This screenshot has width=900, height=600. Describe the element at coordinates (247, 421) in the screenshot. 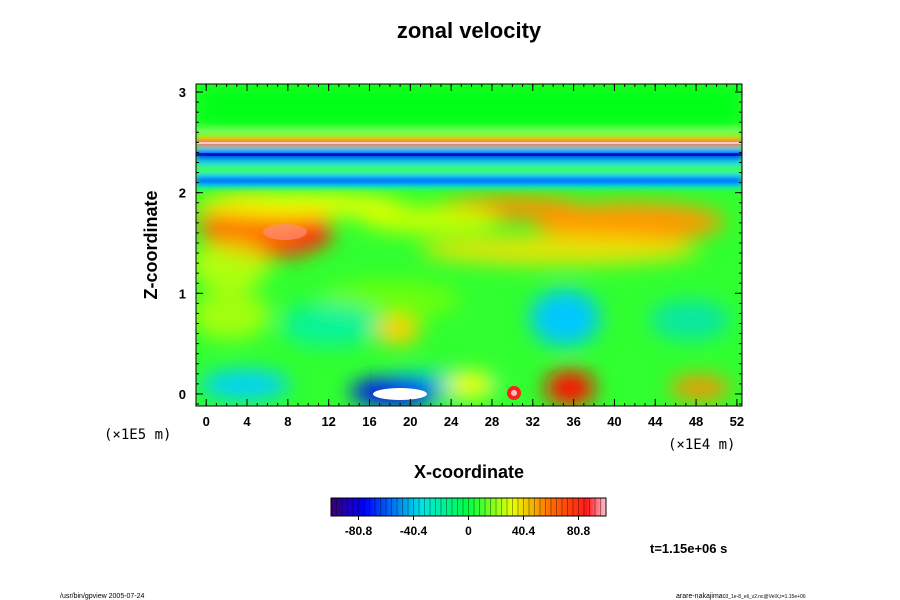

I see `x-tick-label: 4` at that location.